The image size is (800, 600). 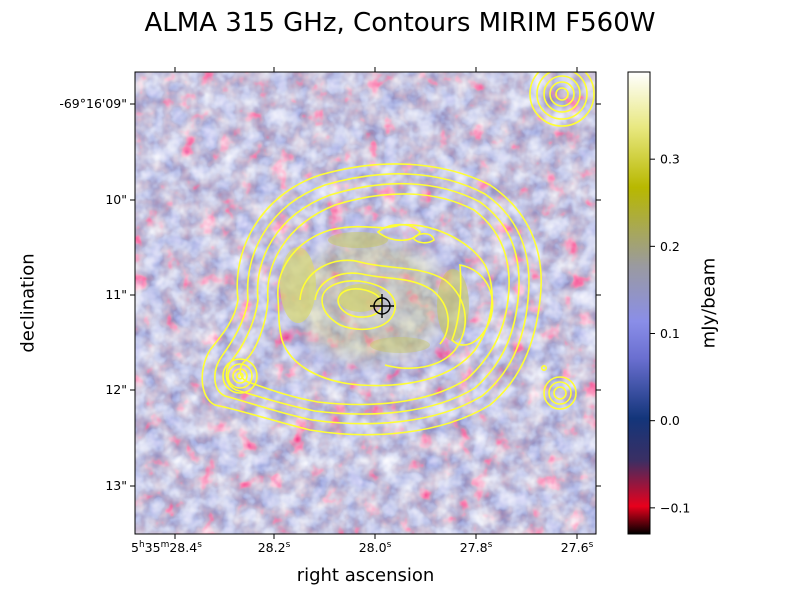 I want to click on y-tick-label-3: 12", so click(x=116, y=389).